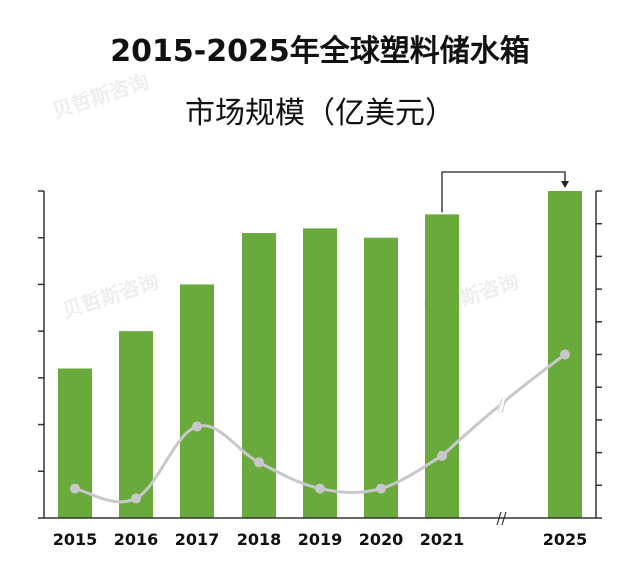 The height and width of the screenshot is (567, 640). Describe the element at coordinates (197, 401) in the screenshot. I see `bar-2017` at that location.